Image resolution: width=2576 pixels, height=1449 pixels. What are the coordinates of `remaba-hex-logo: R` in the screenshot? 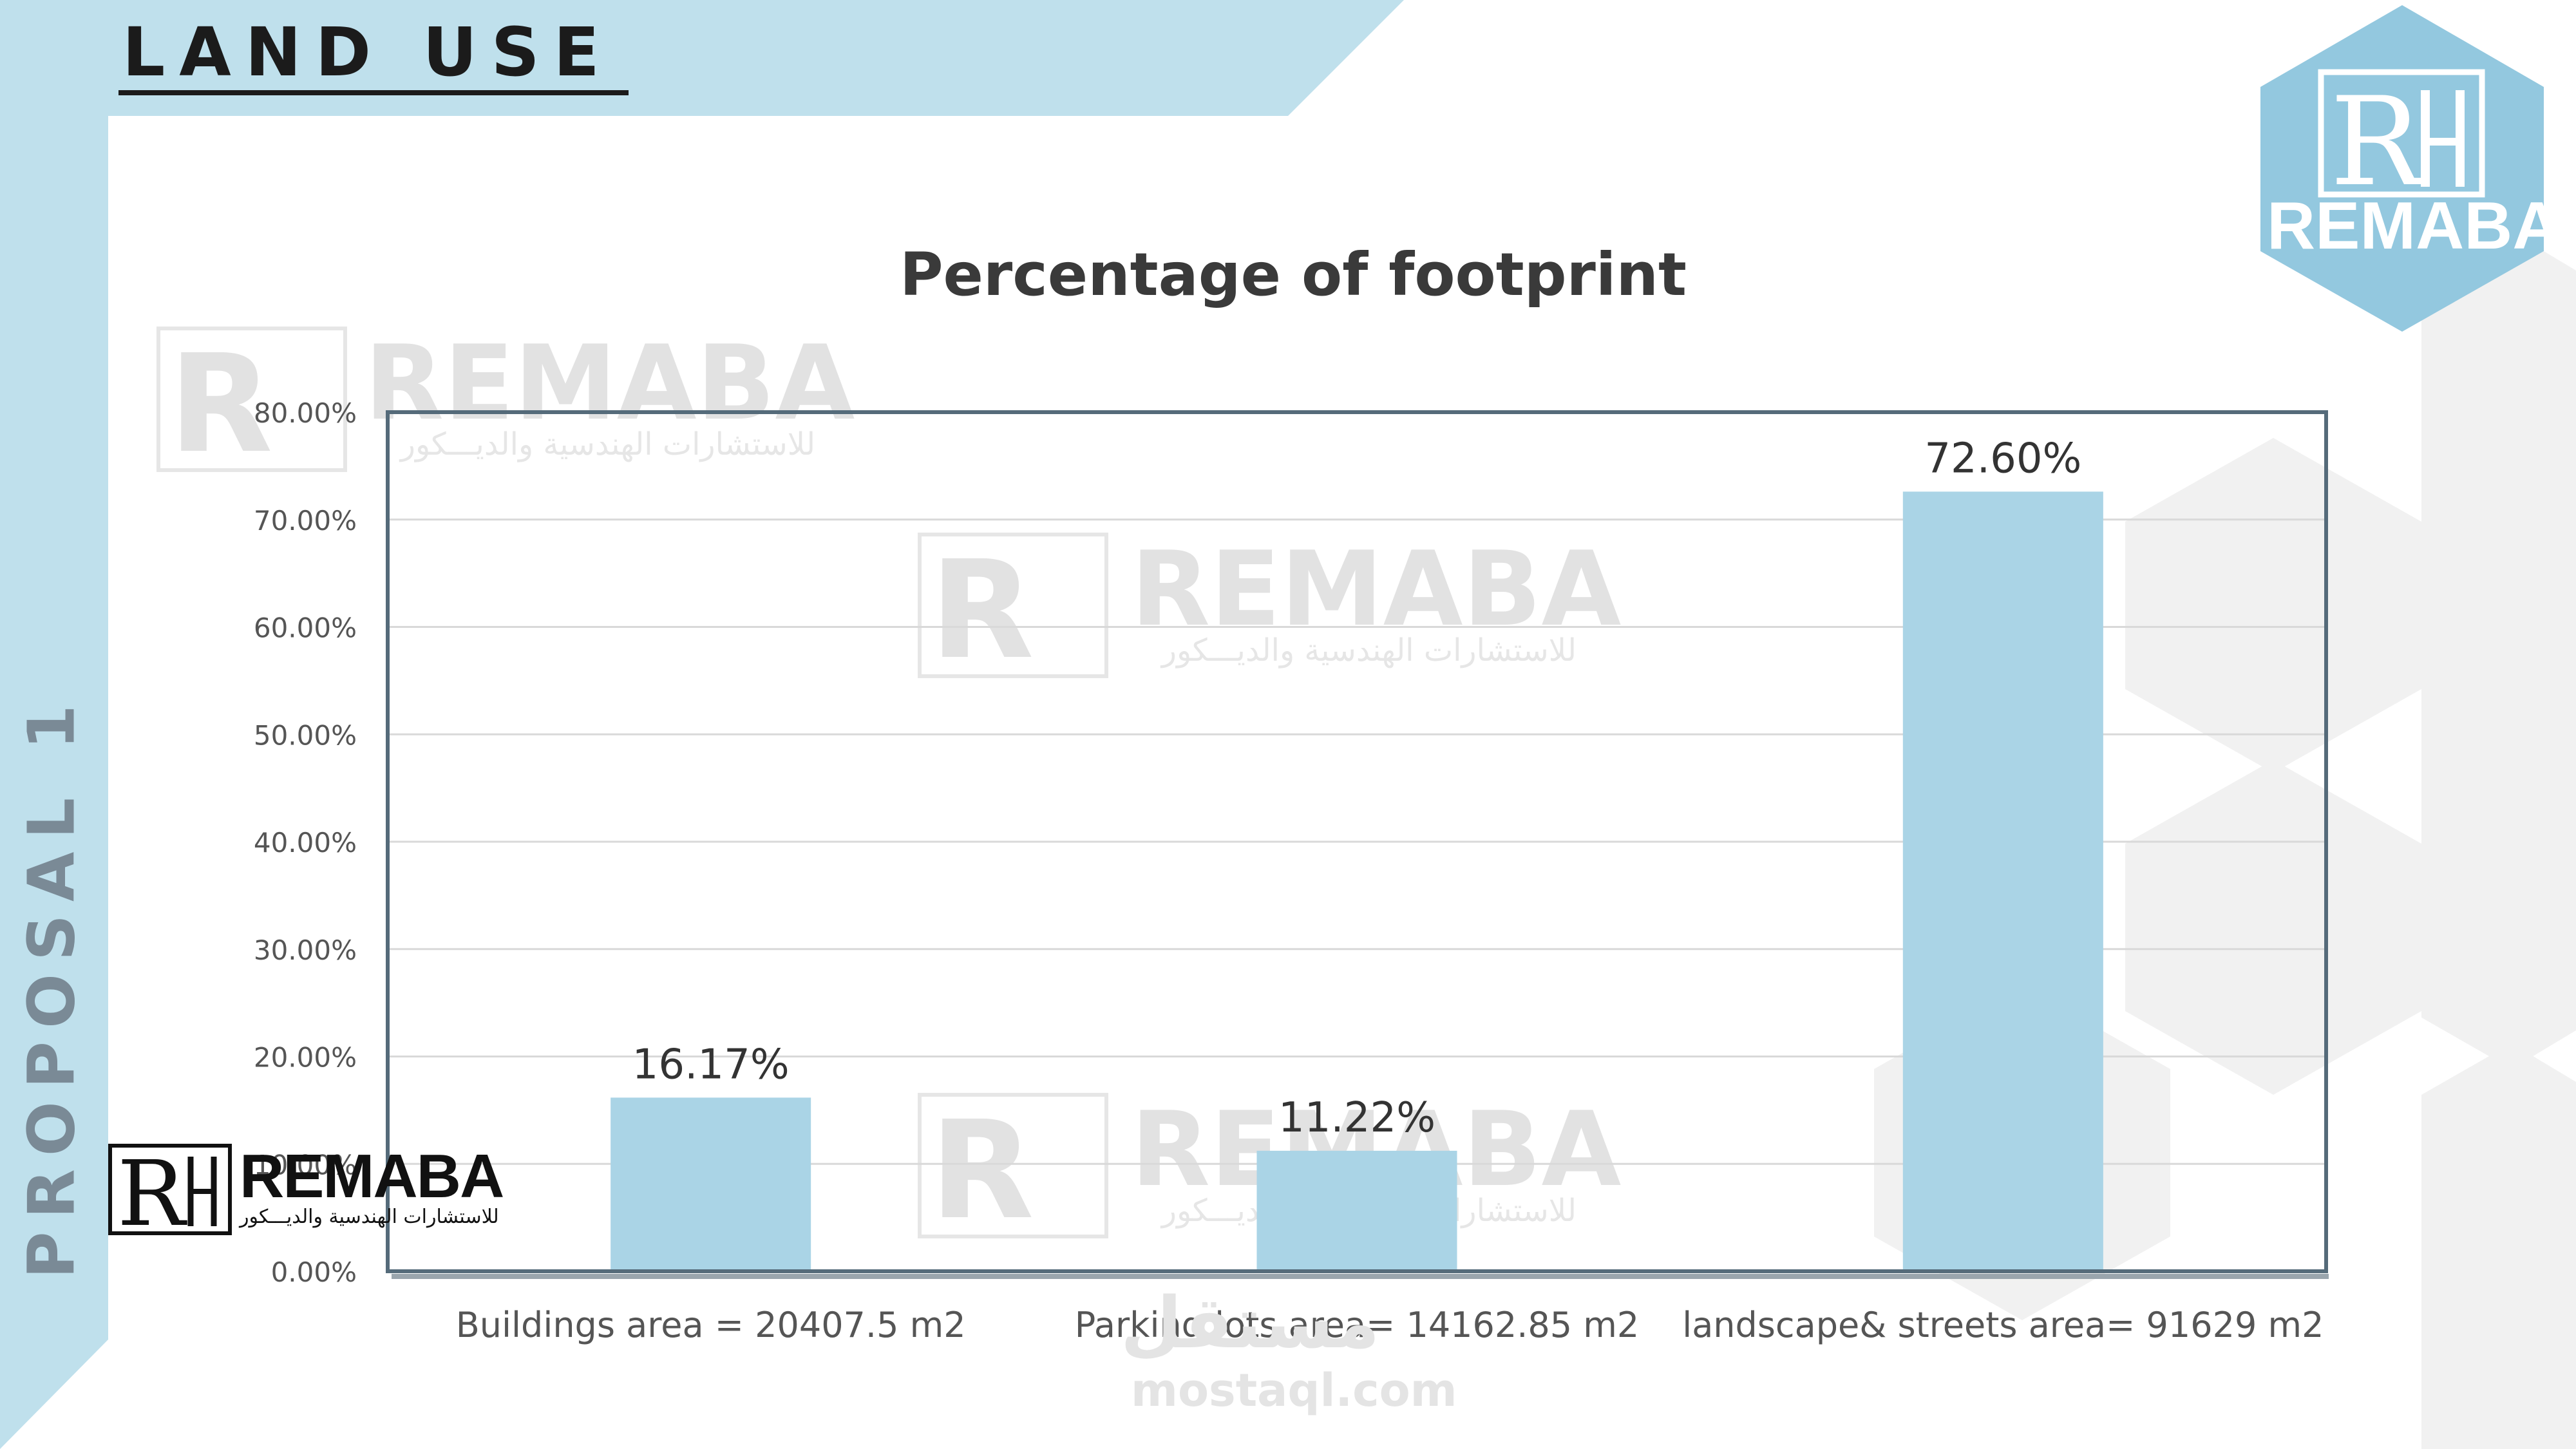 It's located at (2402, 168).